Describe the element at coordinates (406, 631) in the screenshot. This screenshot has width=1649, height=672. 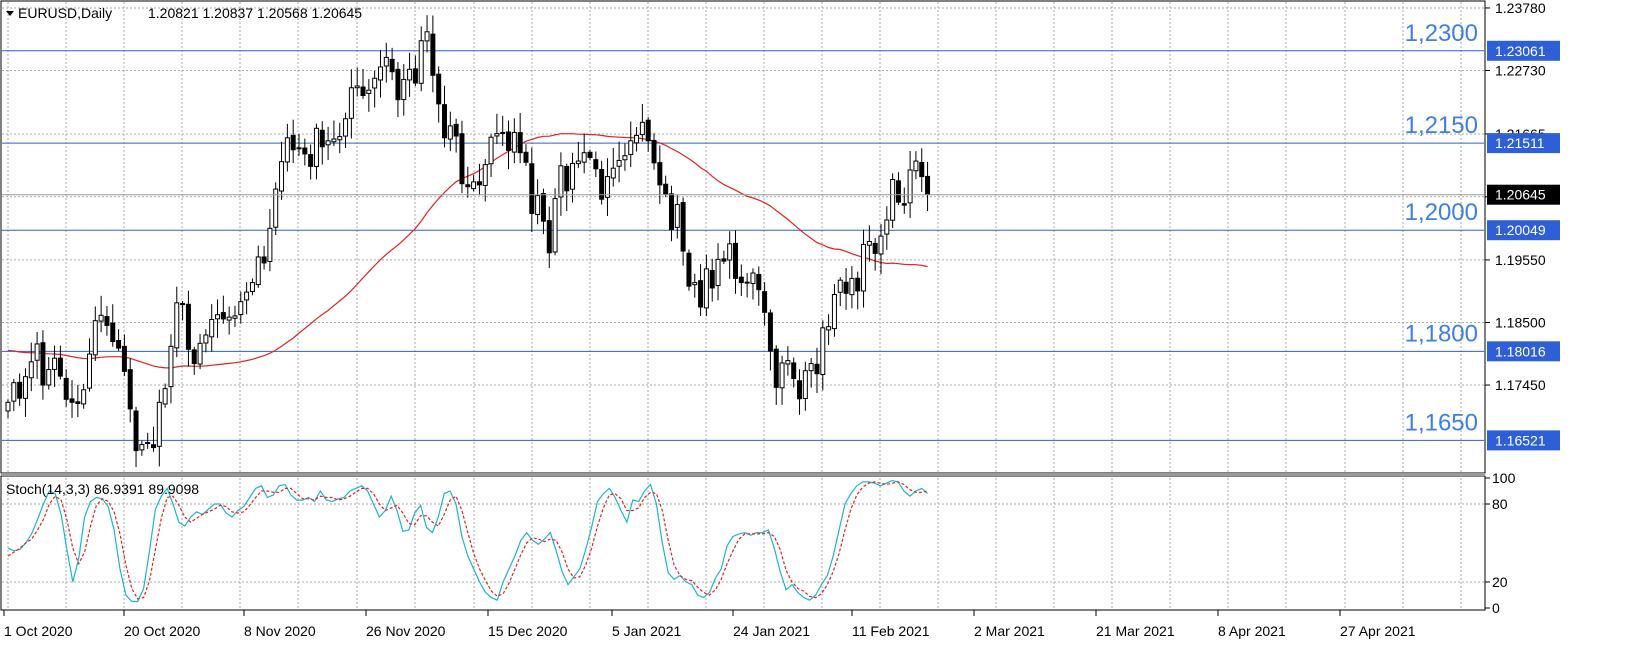
I see `time-tick-label: 26 Nov 2020` at that location.